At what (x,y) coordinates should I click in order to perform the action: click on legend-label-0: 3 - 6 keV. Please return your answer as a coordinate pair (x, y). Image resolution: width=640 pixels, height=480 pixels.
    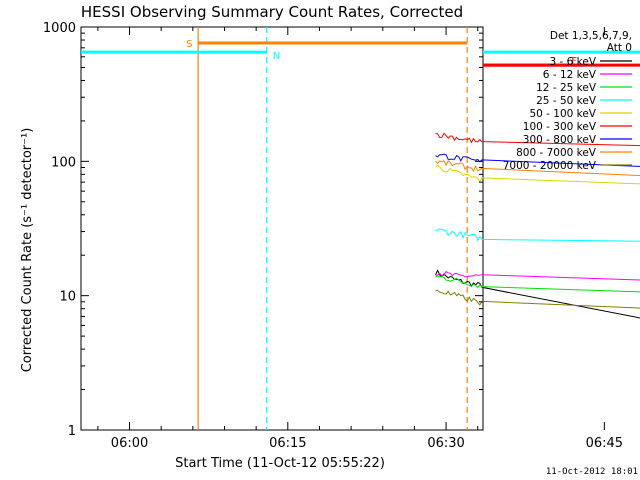
    Looking at the image, I should click on (572, 62).